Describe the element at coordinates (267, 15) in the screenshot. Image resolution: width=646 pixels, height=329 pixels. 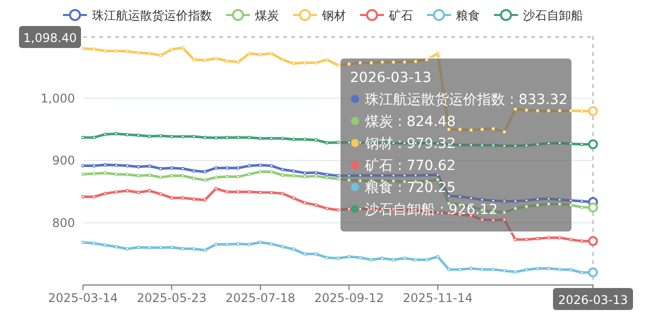
I see `legend-label: 煤炭` at that location.